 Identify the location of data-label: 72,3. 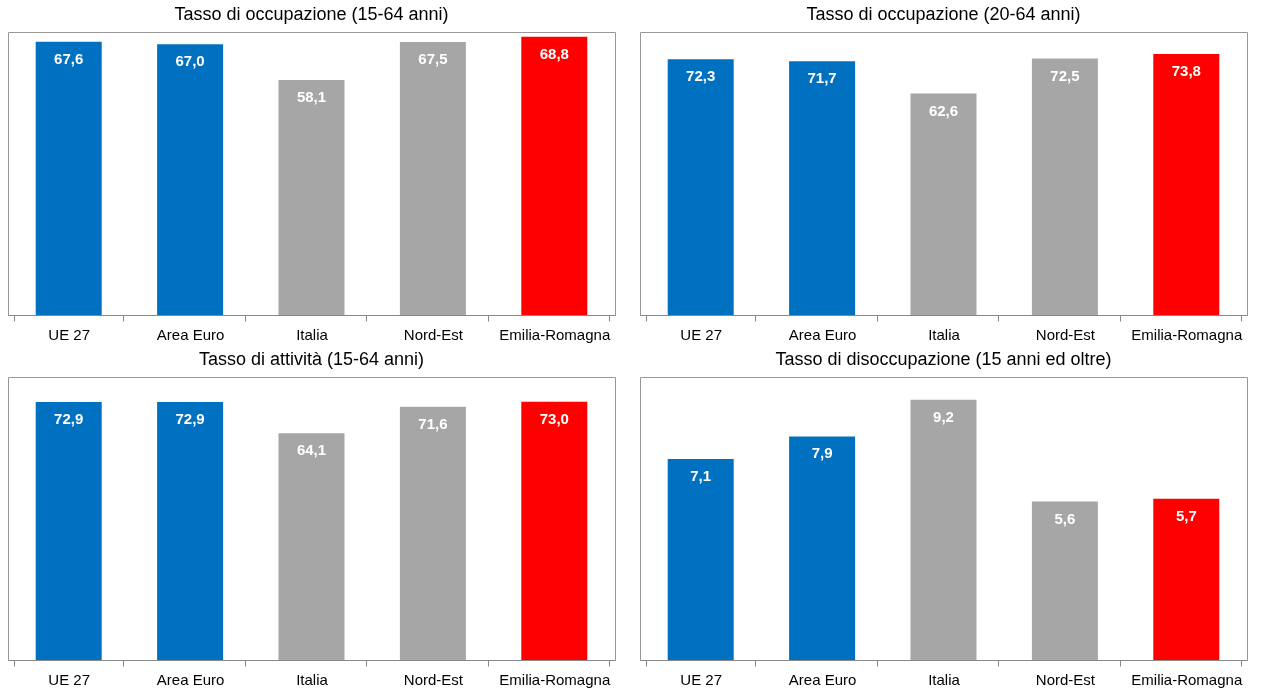
(701, 76).